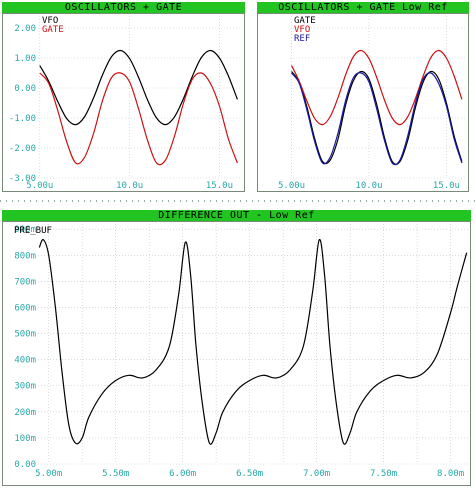 This screenshot has height=489, width=476. What do you see at coordinates (25, 335) in the screenshot?
I see `y-tick-label: 500m` at bounding box center [25, 335].